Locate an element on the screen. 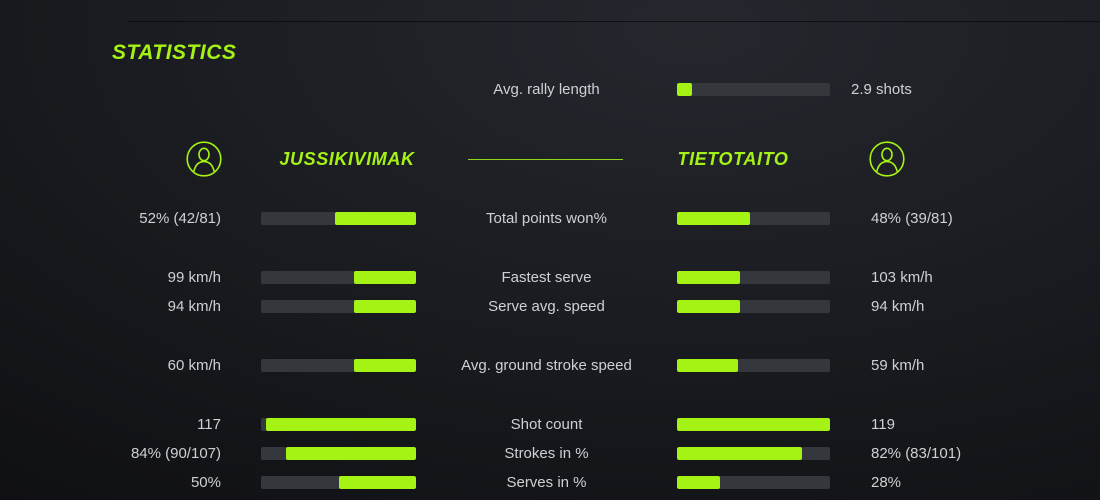 The image size is (1100, 500). stat-left-value: 52% (42/81) is located at coordinates (180, 218).